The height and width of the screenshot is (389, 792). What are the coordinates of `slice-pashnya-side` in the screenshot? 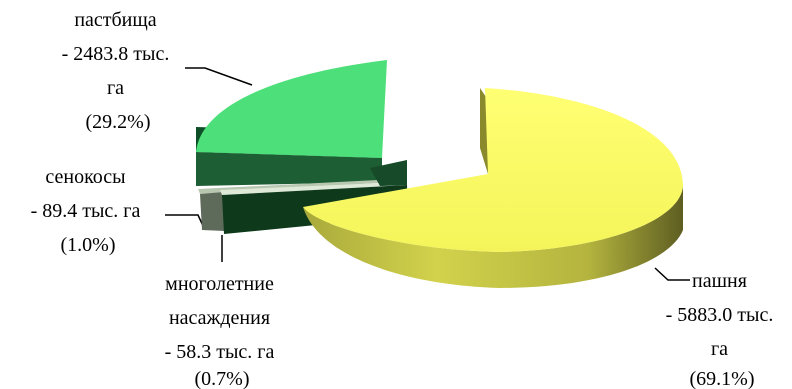 It's located at (493, 237).